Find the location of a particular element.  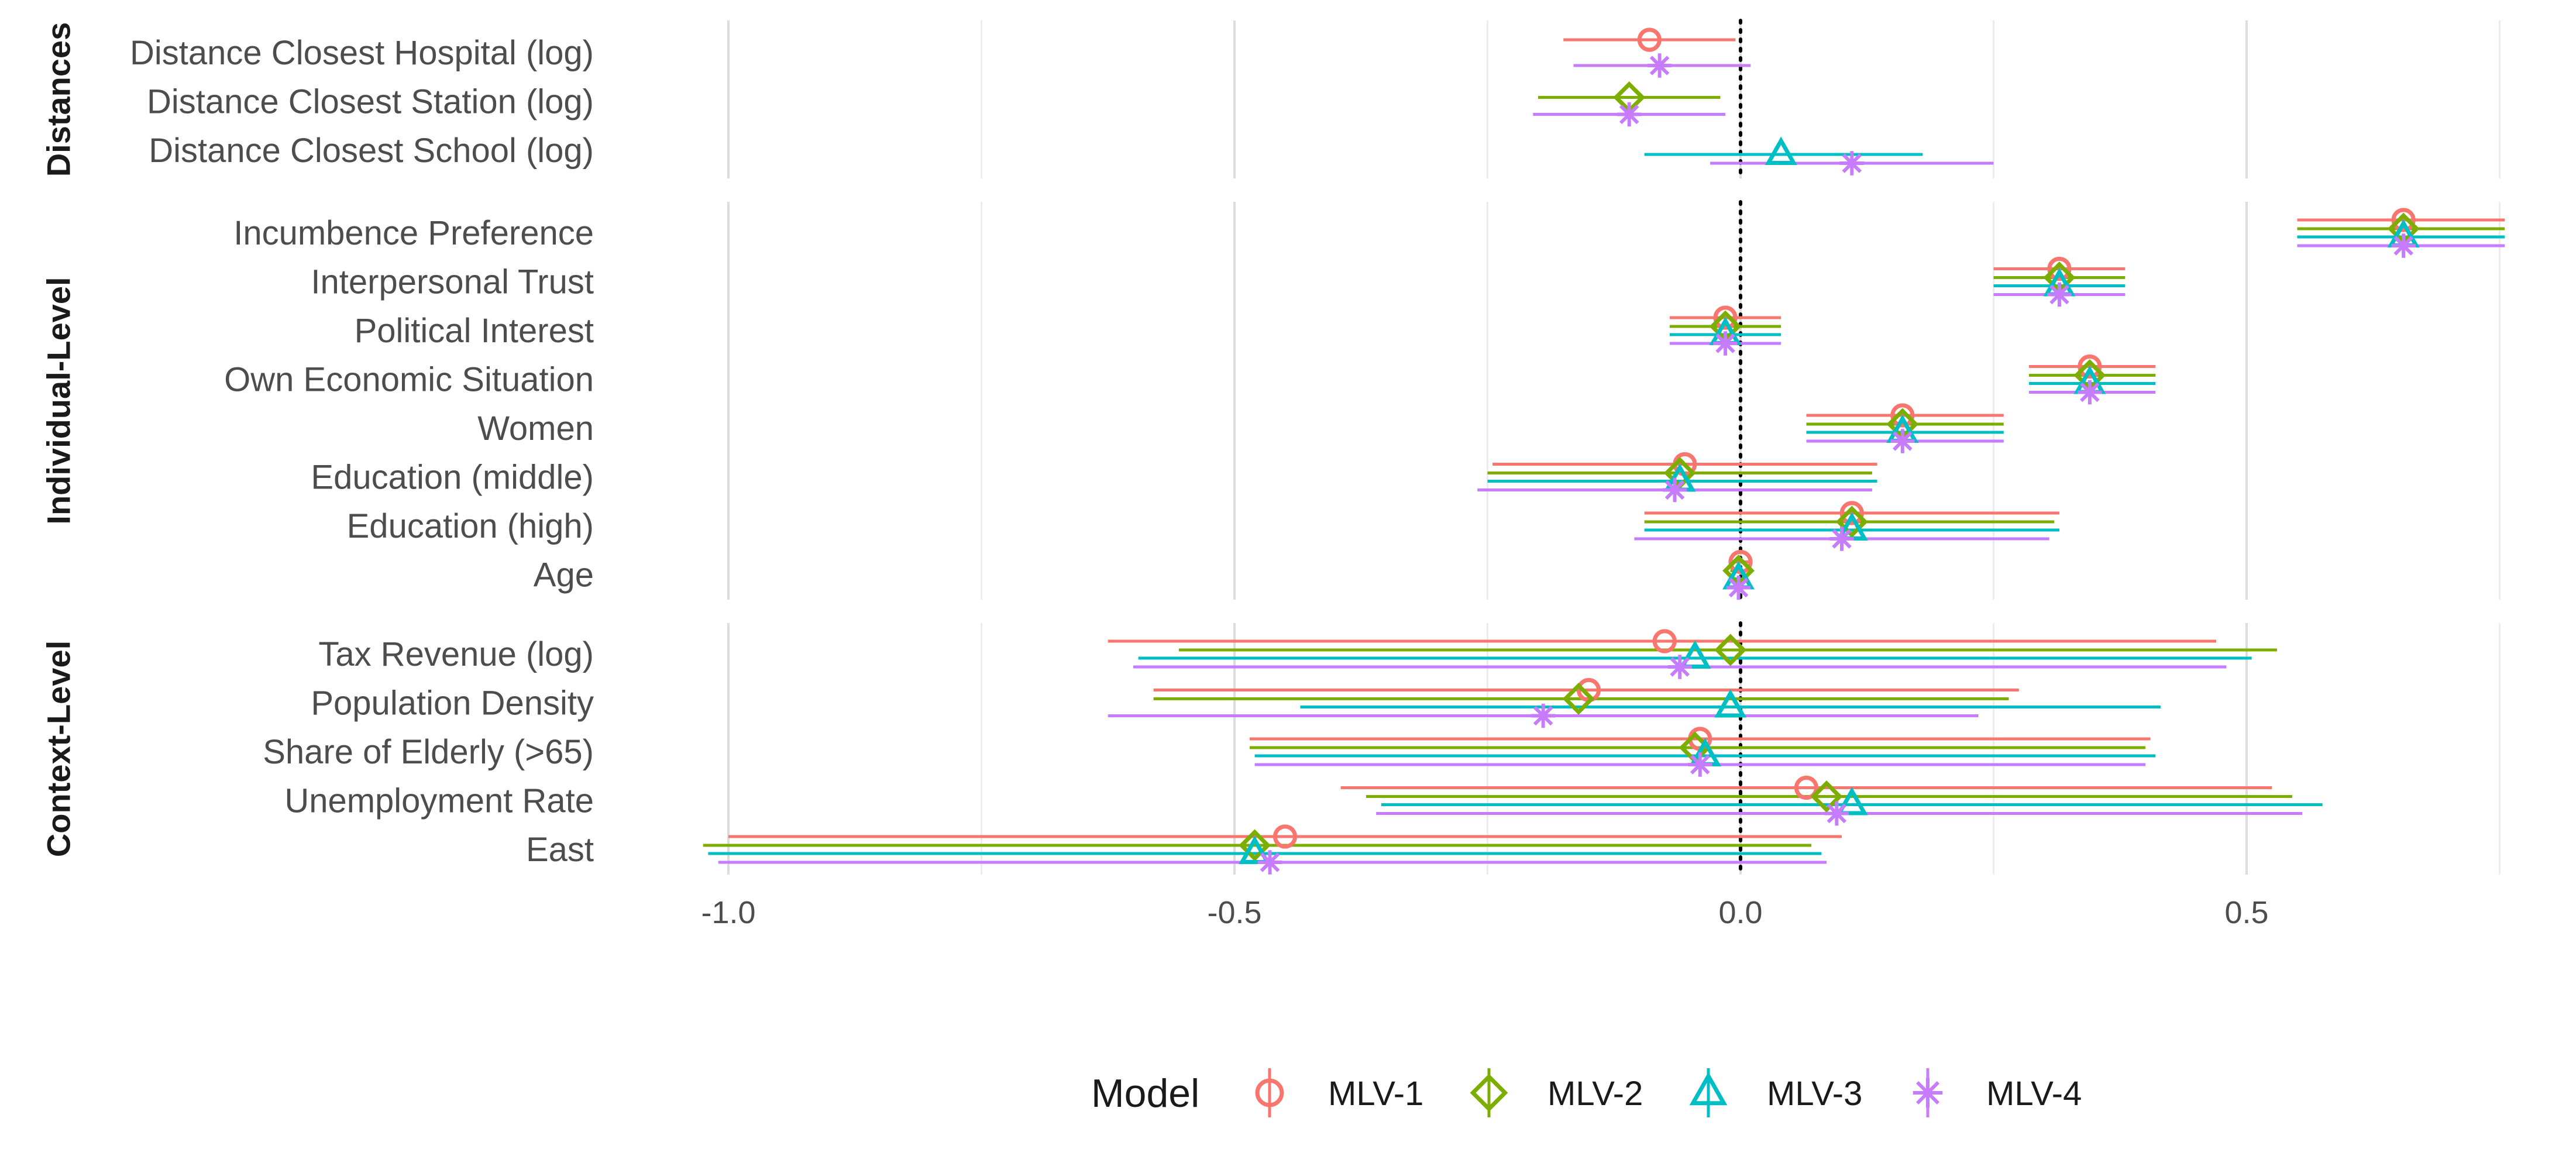

x-tick-label: -1.0 is located at coordinates (728, 913).